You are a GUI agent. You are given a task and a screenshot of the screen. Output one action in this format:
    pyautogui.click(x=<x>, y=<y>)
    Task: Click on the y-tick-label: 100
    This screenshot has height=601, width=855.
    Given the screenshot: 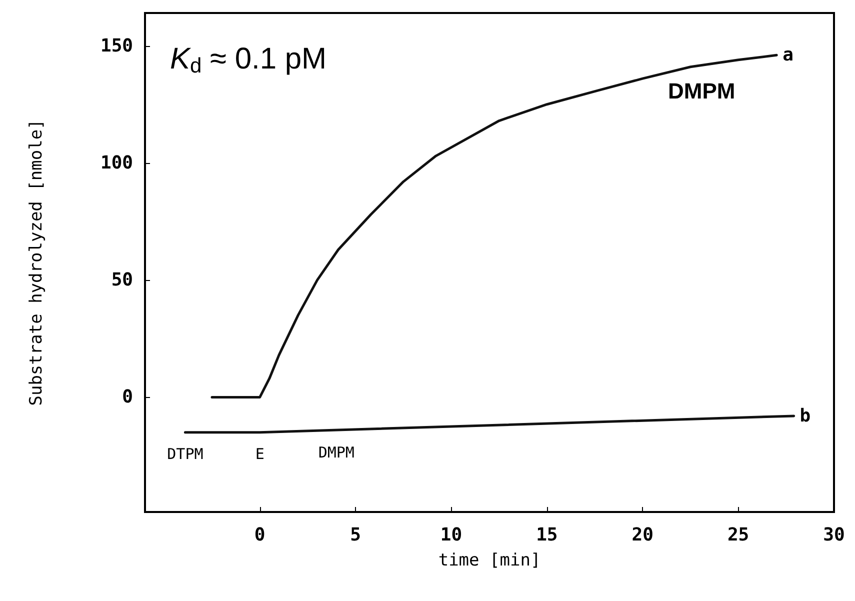 What is the action you would take?
    pyautogui.click(x=116, y=163)
    